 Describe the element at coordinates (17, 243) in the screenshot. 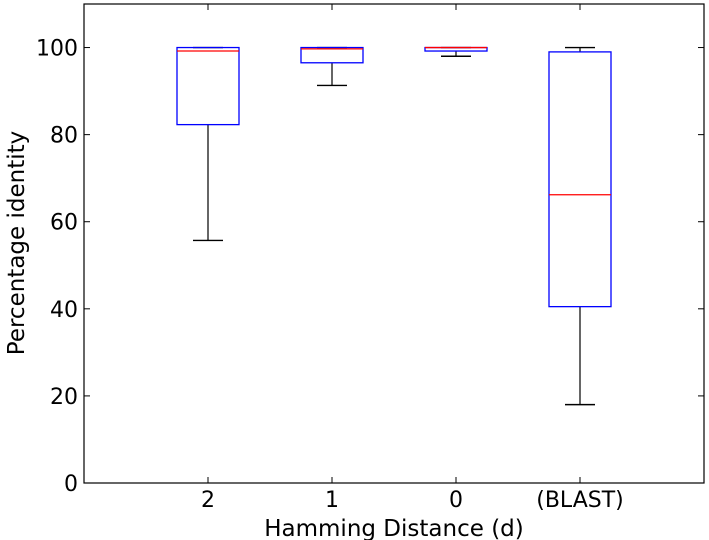

I see `y-axis-label: Percentage identity` at that location.